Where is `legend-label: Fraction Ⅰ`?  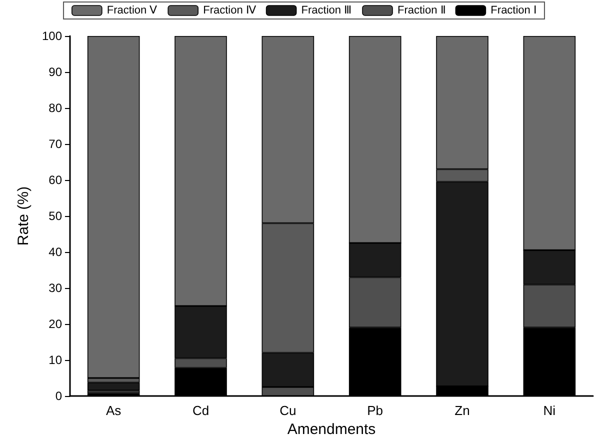 legend-label: Fraction Ⅰ is located at coordinates (513, 10).